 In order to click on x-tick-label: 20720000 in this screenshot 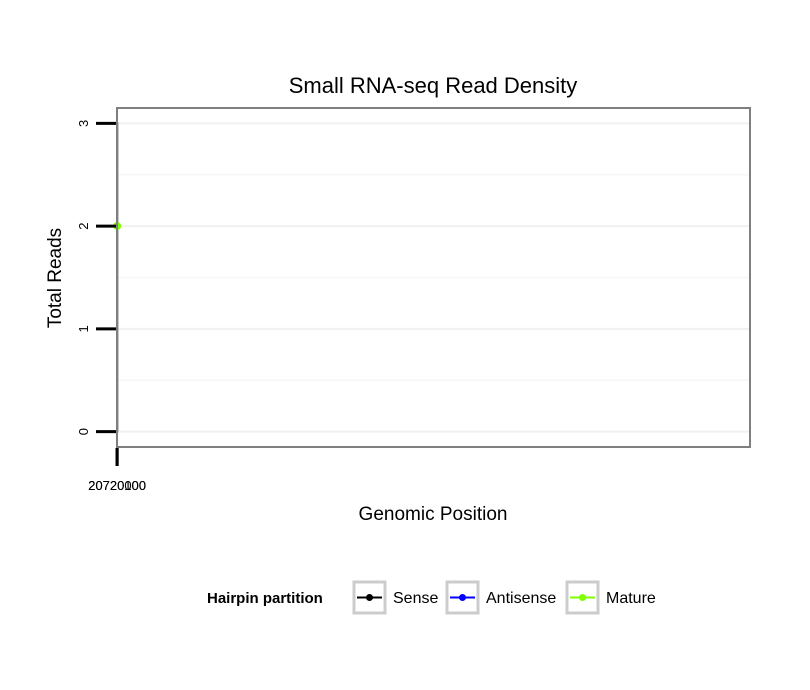, I will do `click(117, 485)`.